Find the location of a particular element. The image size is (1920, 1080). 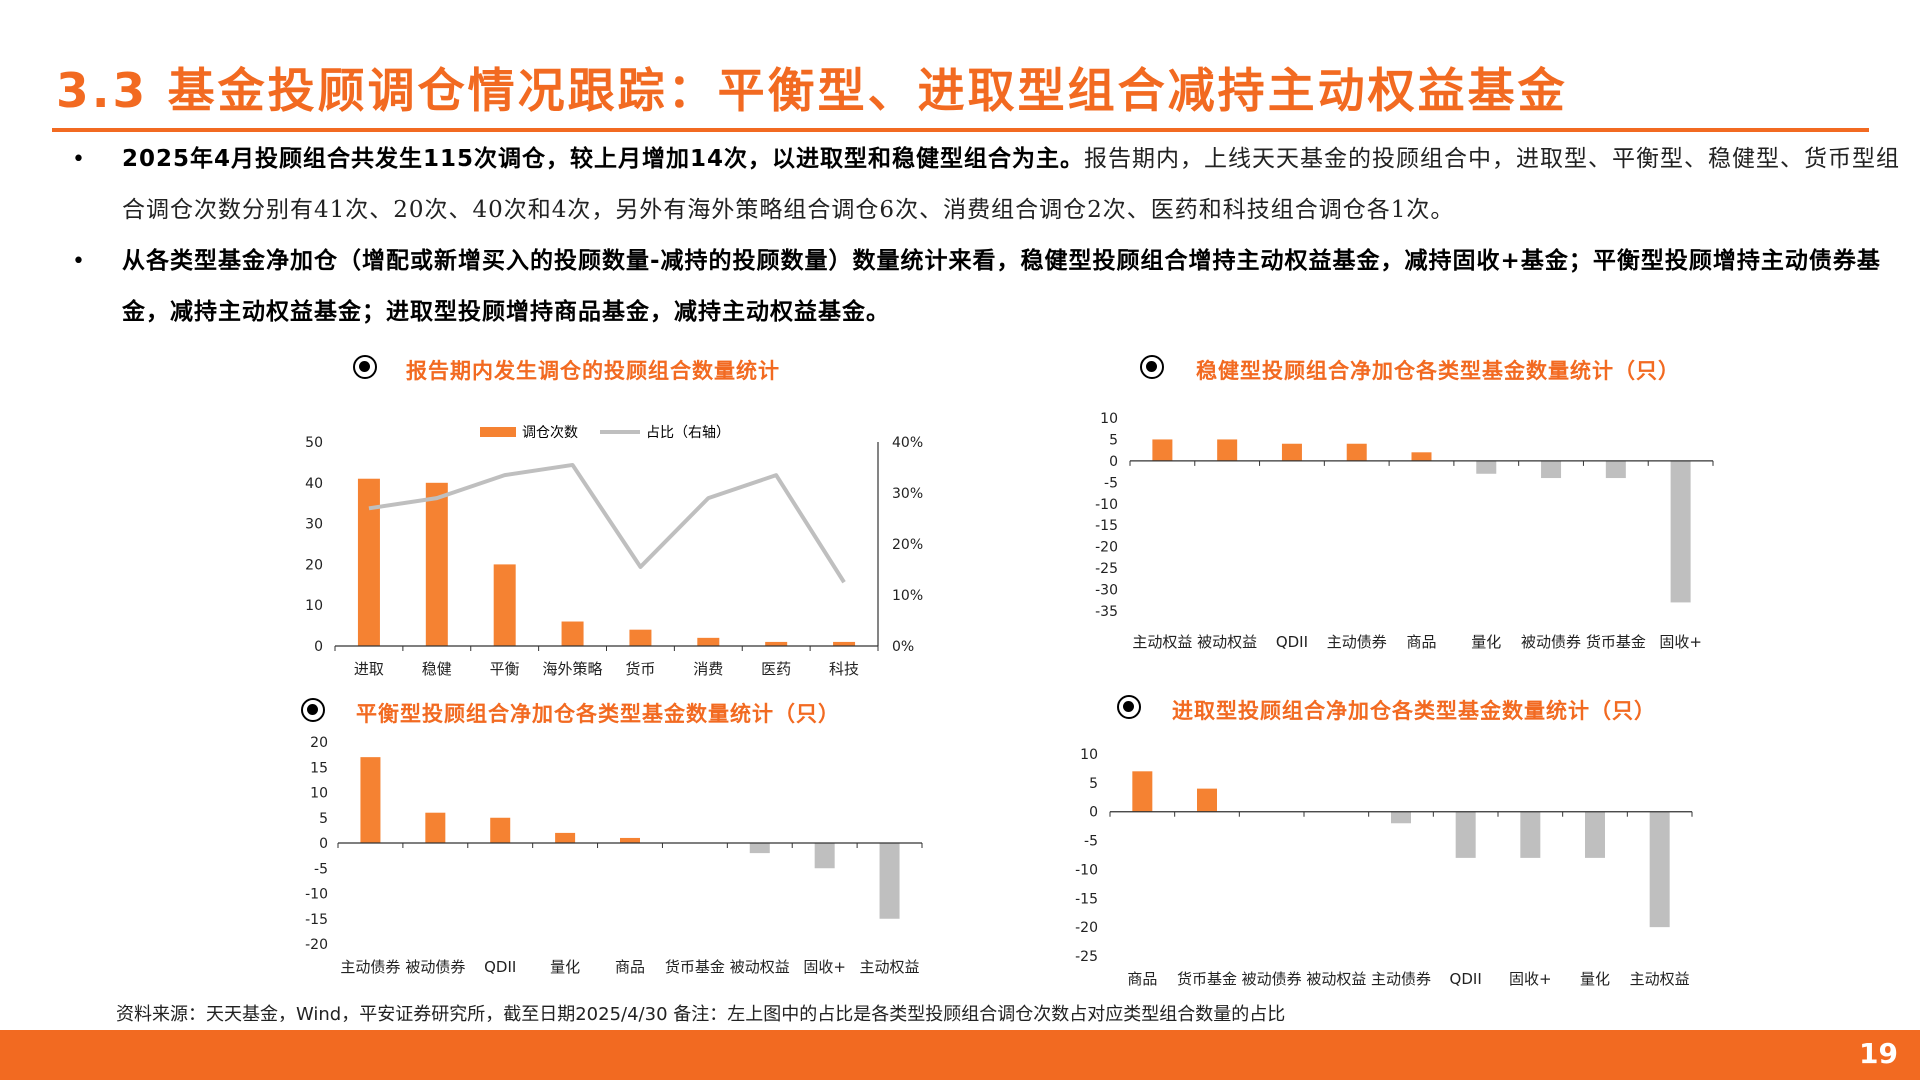

x-tick-label: 稳健 is located at coordinates (437, 669).